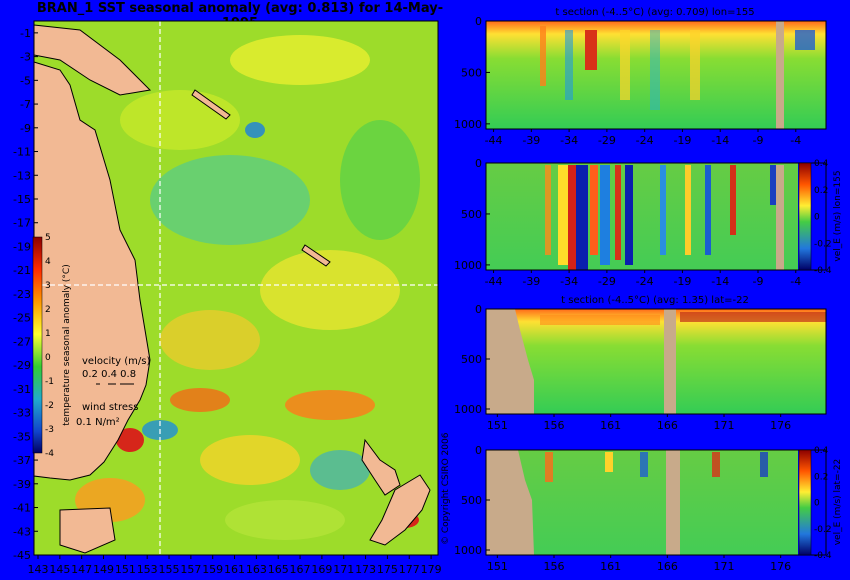 The image size is (850, 580). Describe the element at coordinates (22, 531) in the screenshot. I see `map-y-tick-label: -43` at that location.